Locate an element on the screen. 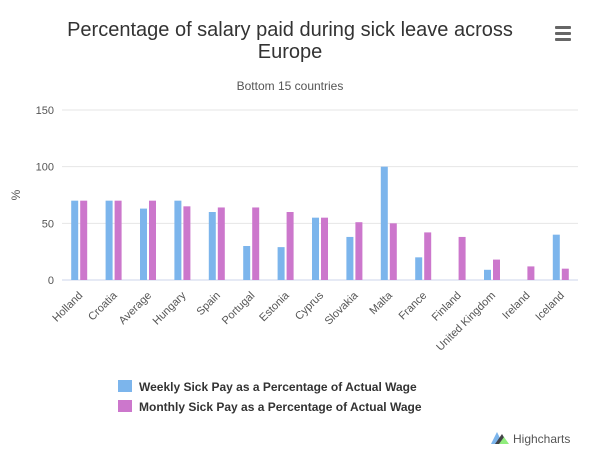  y-axis-title: % is located at coordinates (16, 194).